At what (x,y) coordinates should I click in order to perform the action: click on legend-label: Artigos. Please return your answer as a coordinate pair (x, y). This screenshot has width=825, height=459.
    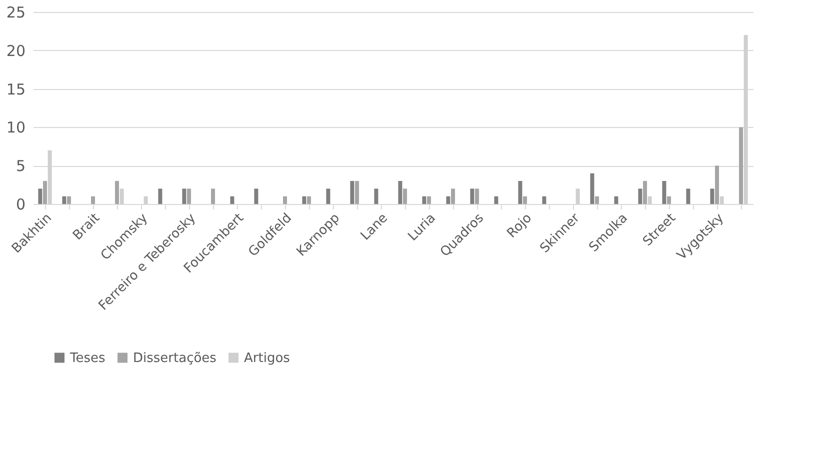
    Looking at the image, I should click on (267, 358).